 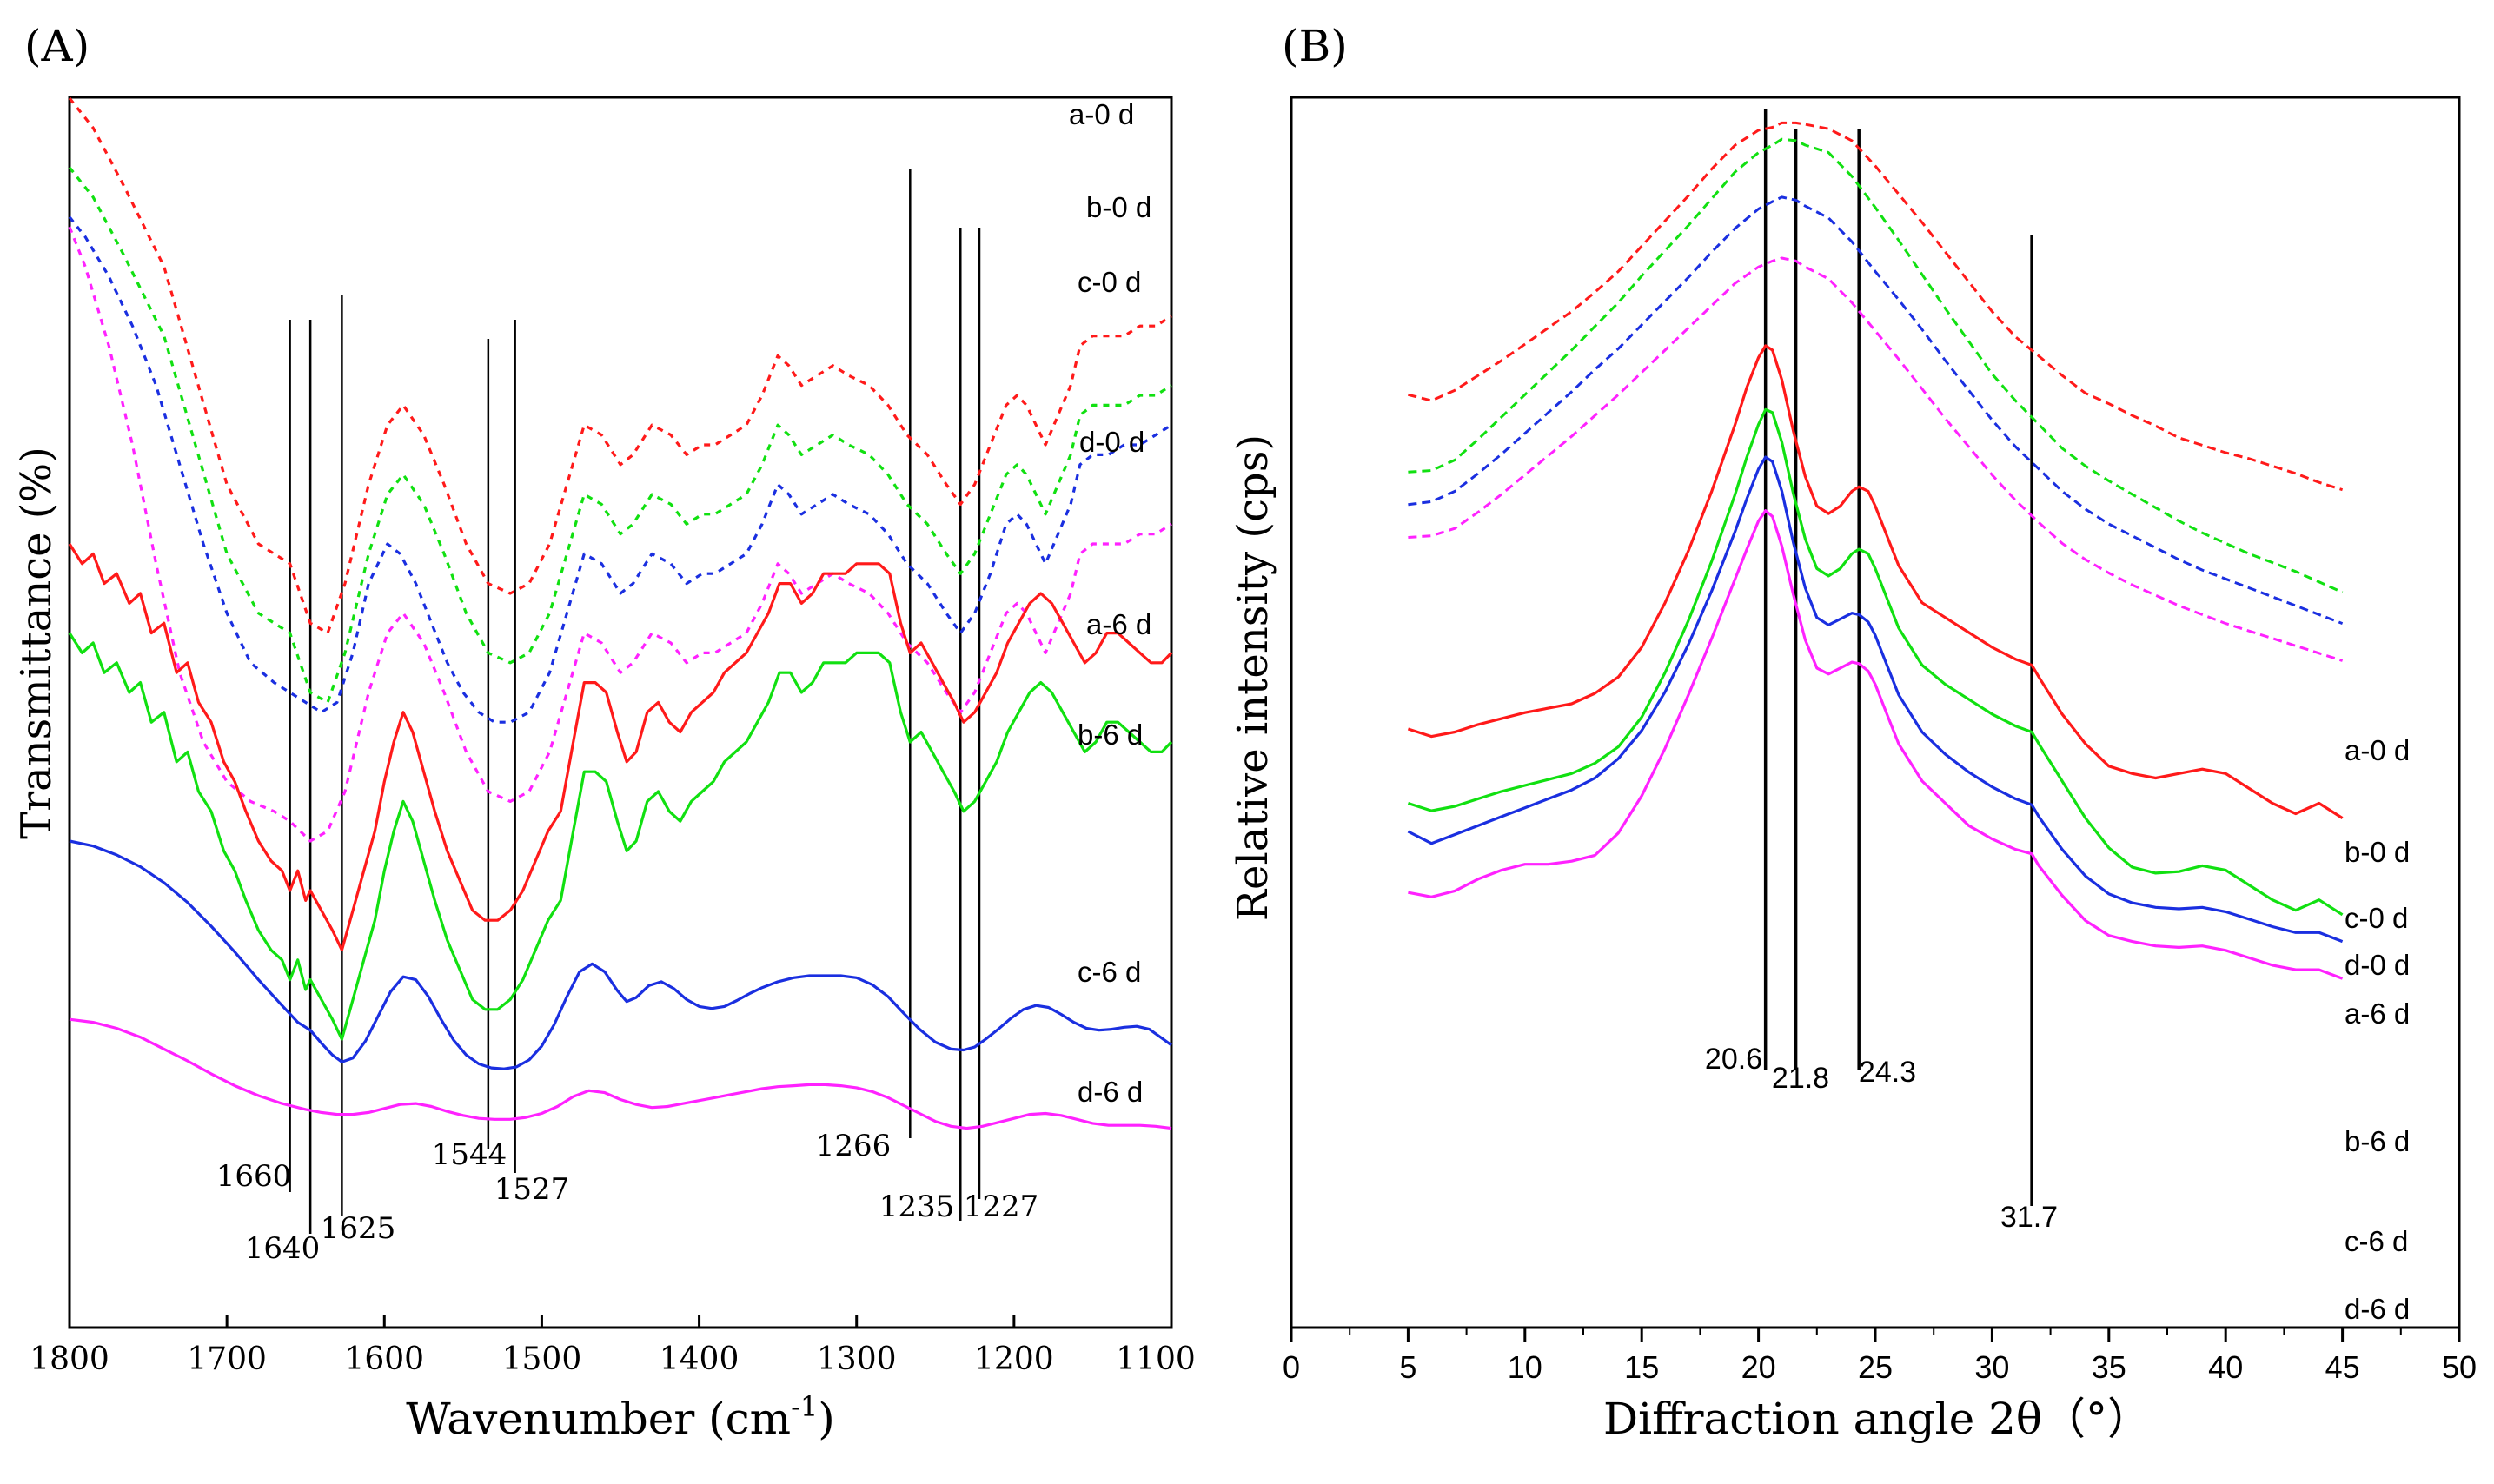 What do you see at coordinates (69, 1359) in the screenshot?
I see `panel-a-tick-label: 1800` at bounding box center [69, 1359].